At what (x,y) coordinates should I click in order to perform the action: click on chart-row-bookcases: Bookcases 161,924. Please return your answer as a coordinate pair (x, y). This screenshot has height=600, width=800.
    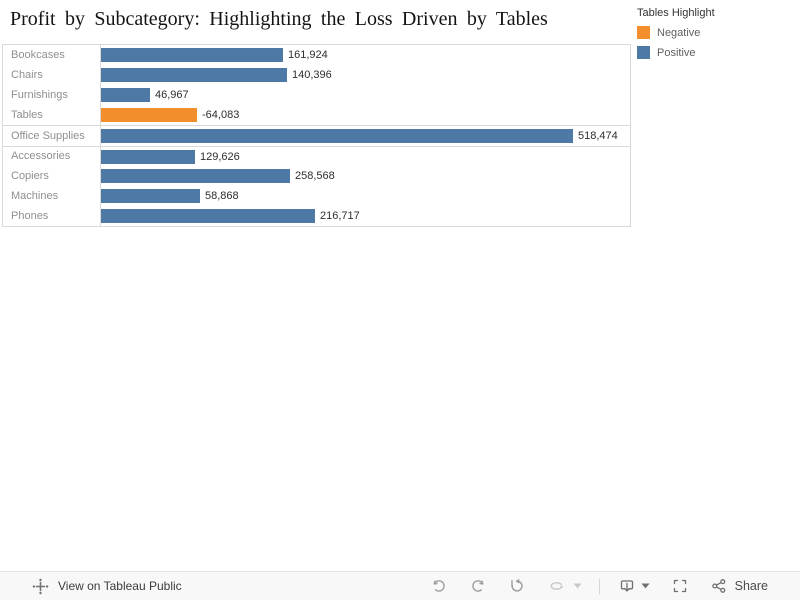
    Looking at the image, I should click on (316, 55).